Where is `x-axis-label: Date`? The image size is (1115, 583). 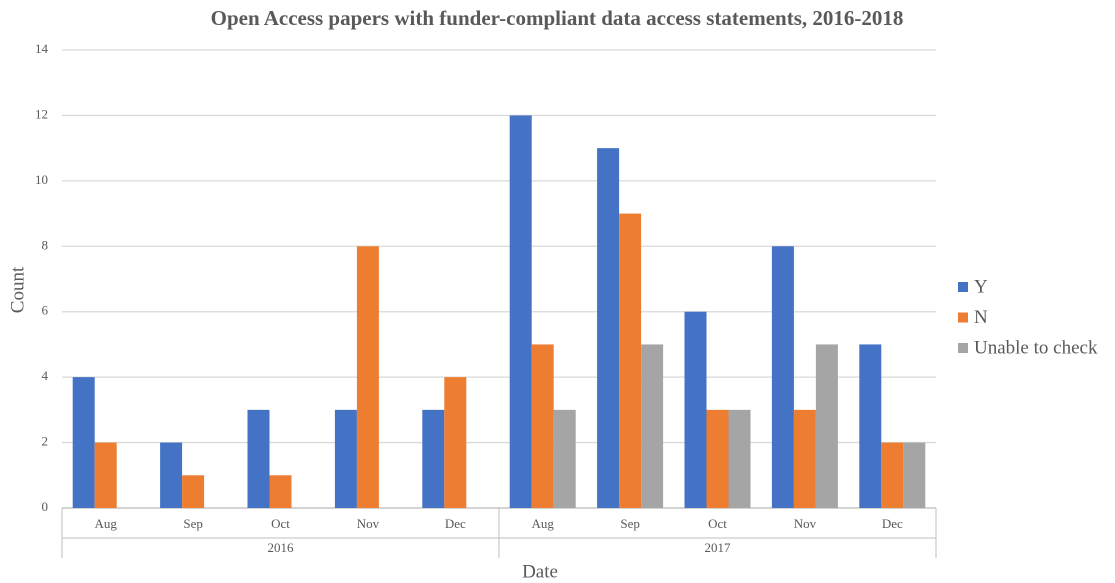
x-axis-label: Date is located at coordinates (540, 571).